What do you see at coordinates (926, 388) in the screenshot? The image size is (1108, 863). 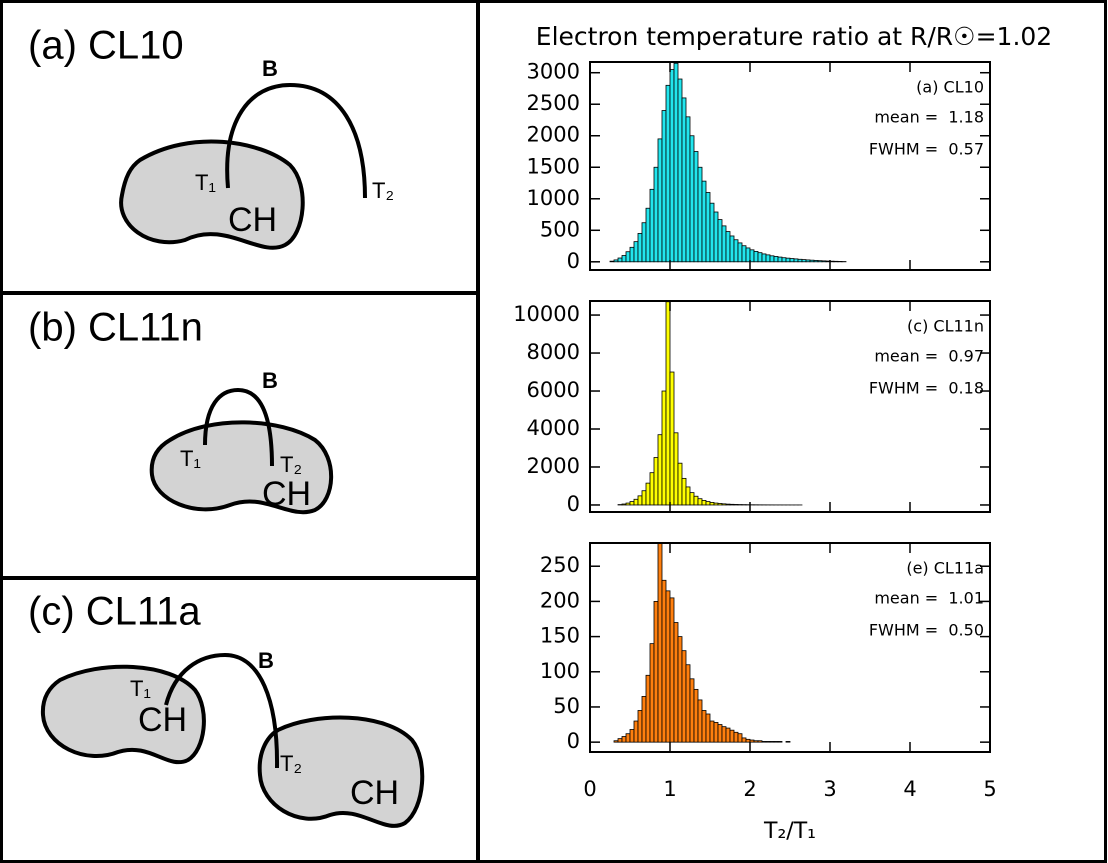 I see `fwhm-label: FWHM = 0.18` at bounding box center [926, 388].